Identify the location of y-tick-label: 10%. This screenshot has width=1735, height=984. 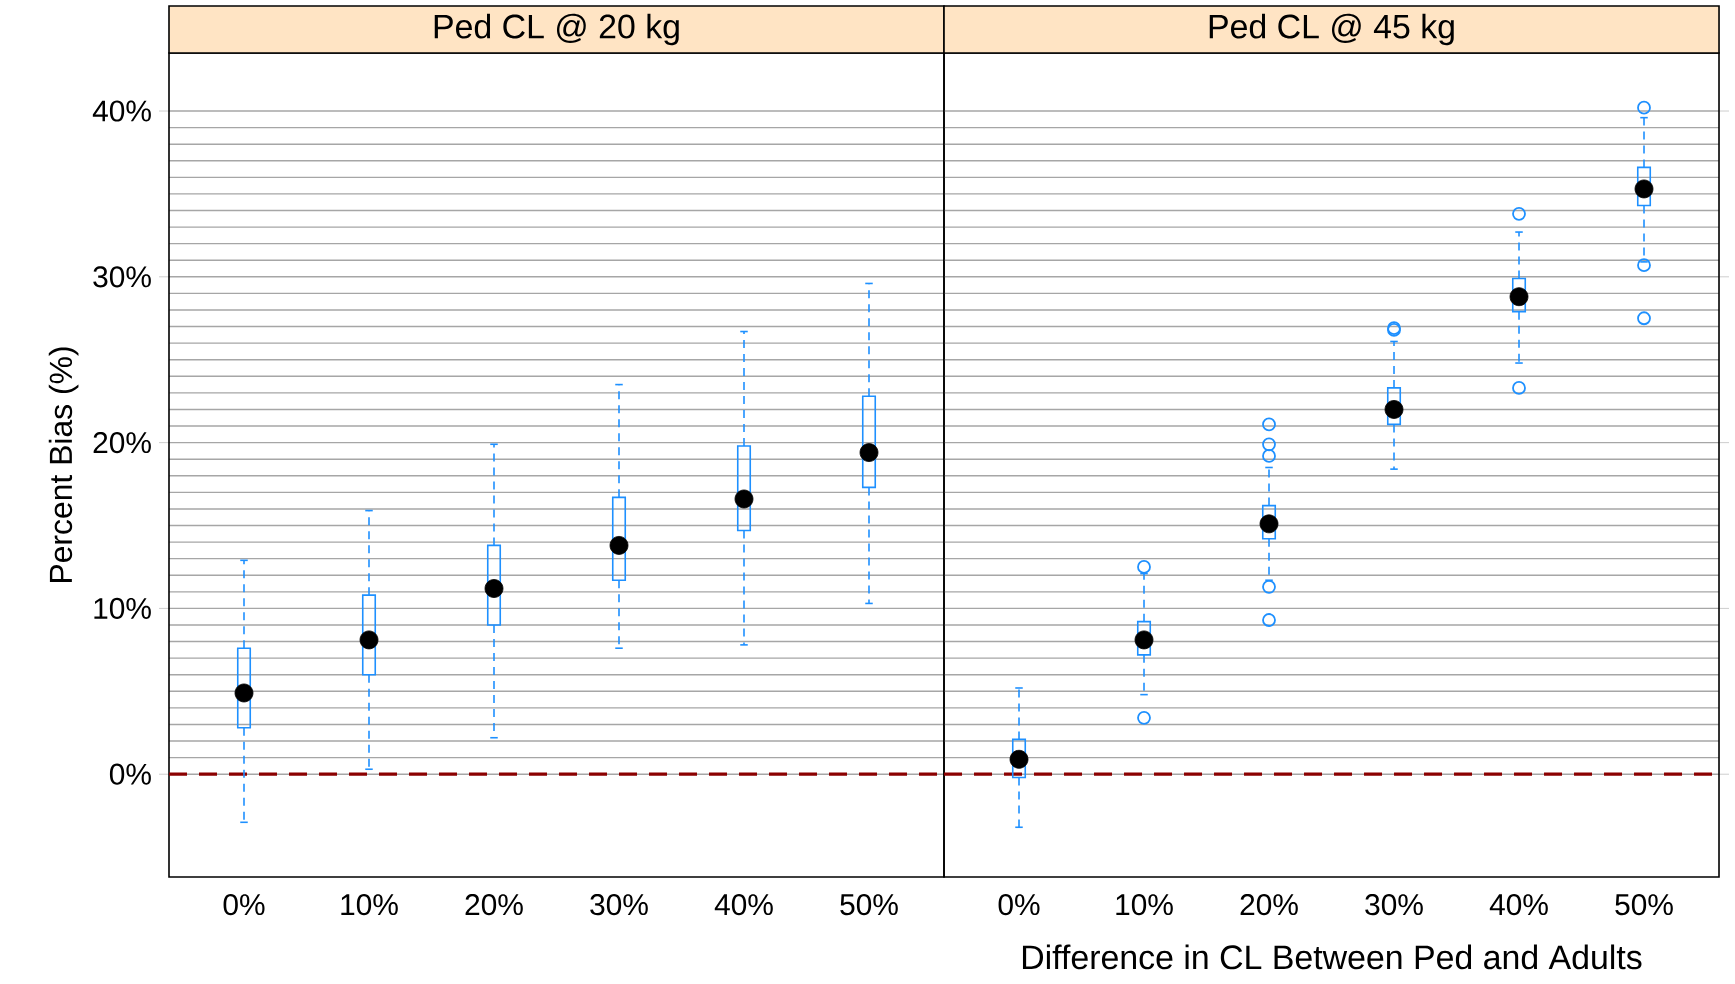
(122, 608).